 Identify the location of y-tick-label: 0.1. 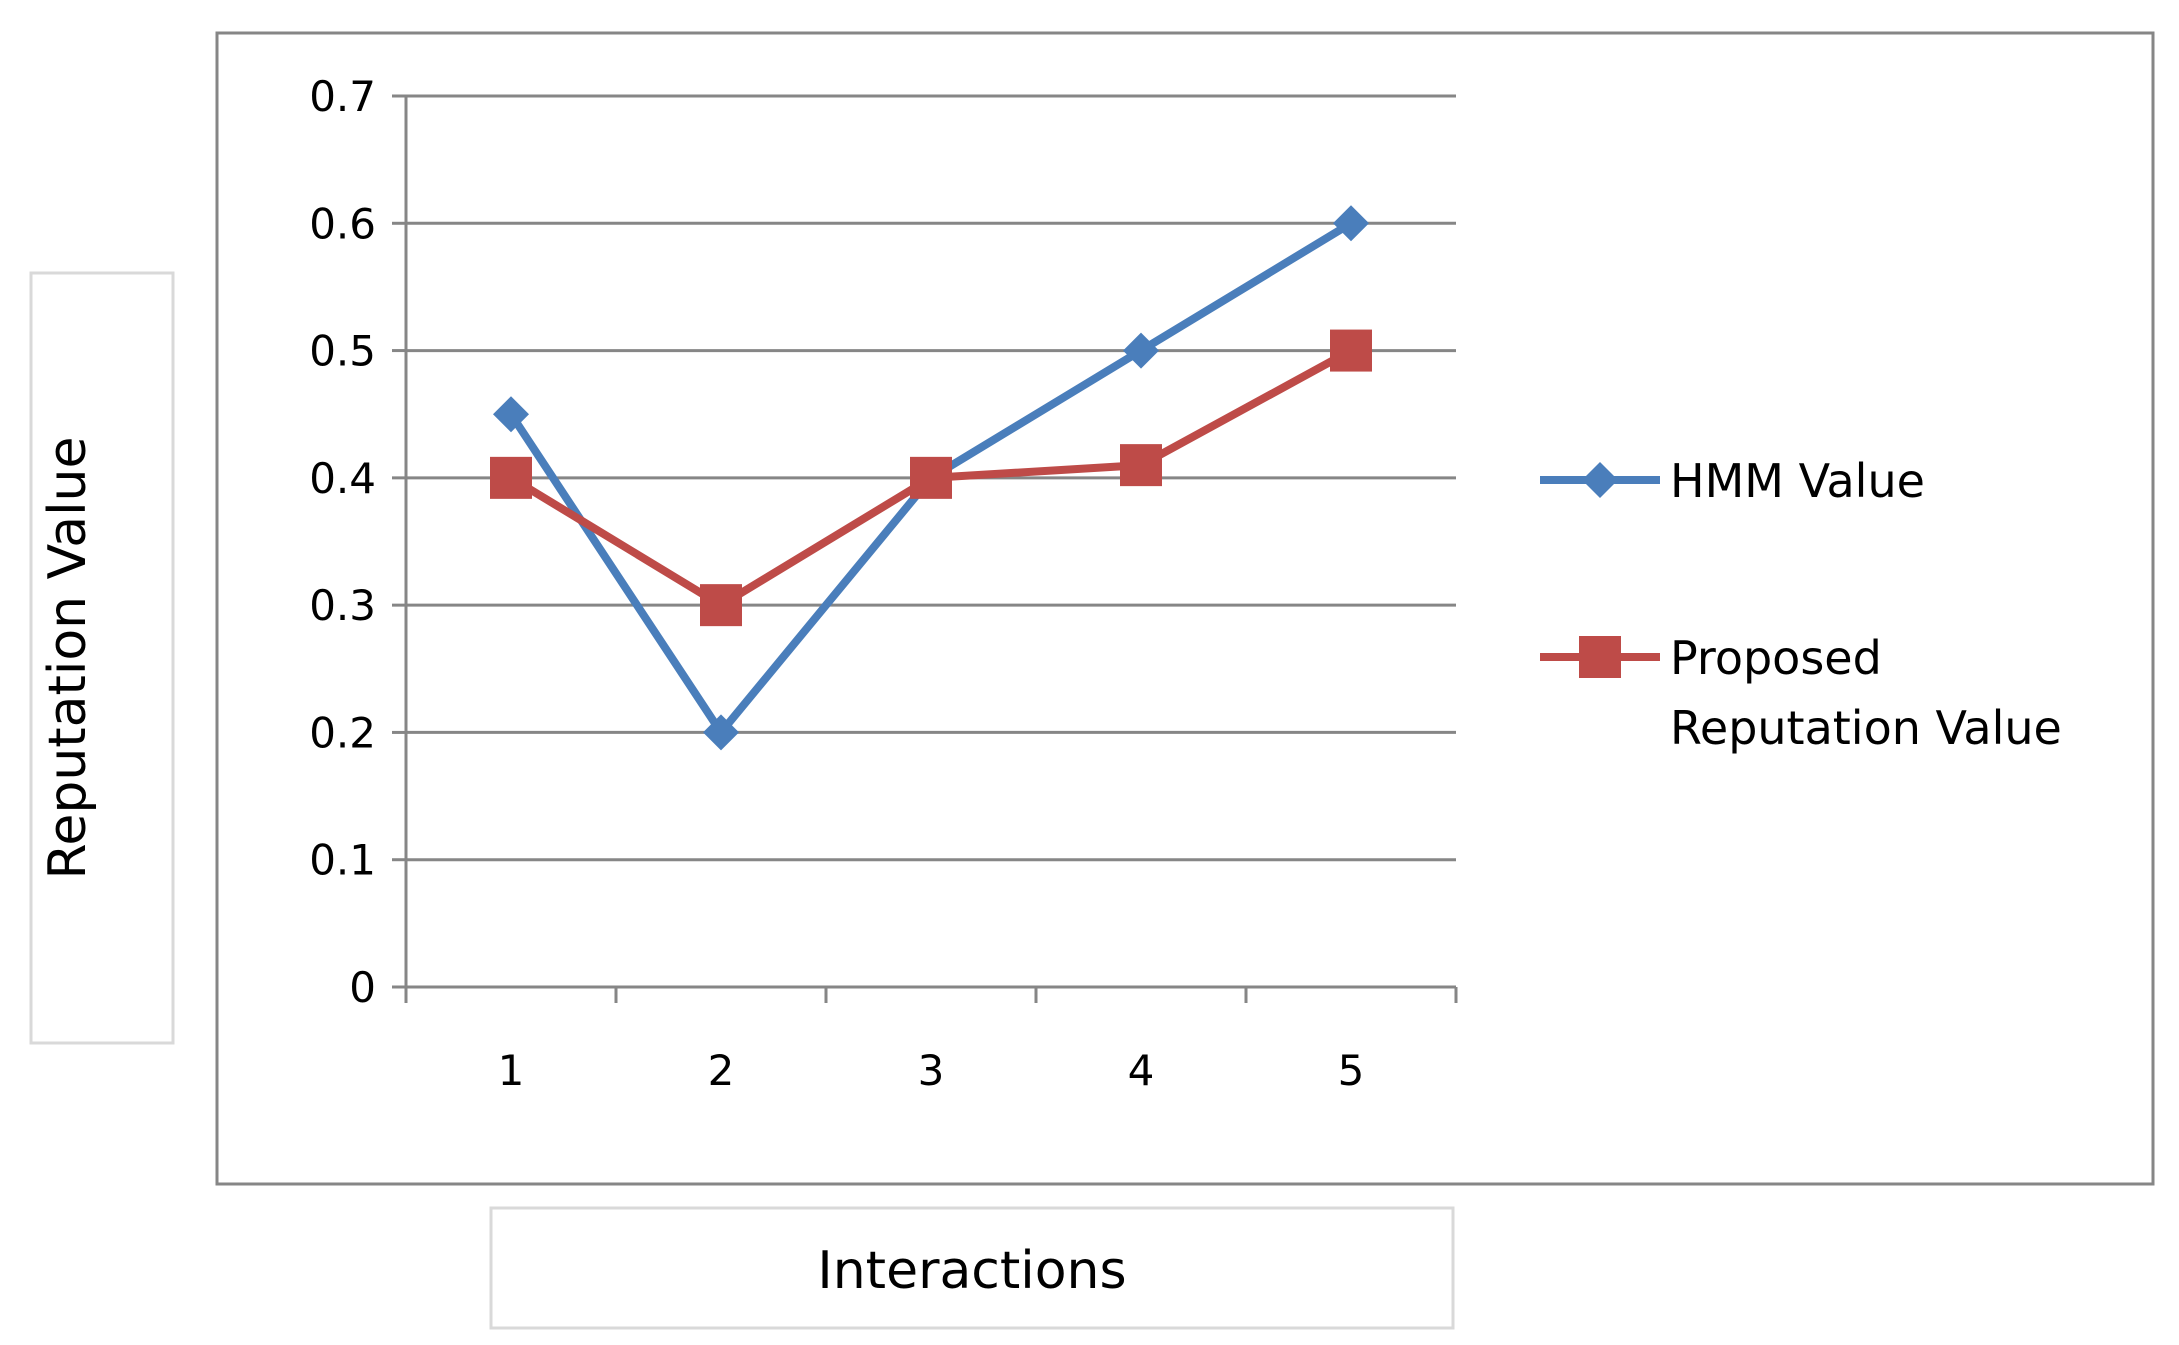
(342, 860).